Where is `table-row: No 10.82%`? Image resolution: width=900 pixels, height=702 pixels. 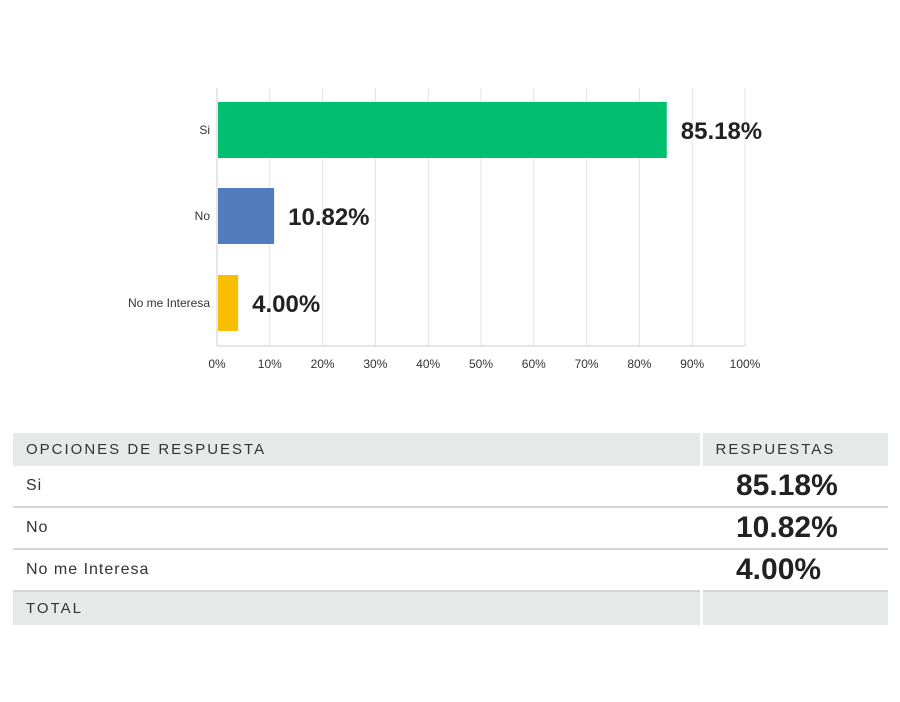
table-row: No 10.82% is located at coordinates (450, 528).